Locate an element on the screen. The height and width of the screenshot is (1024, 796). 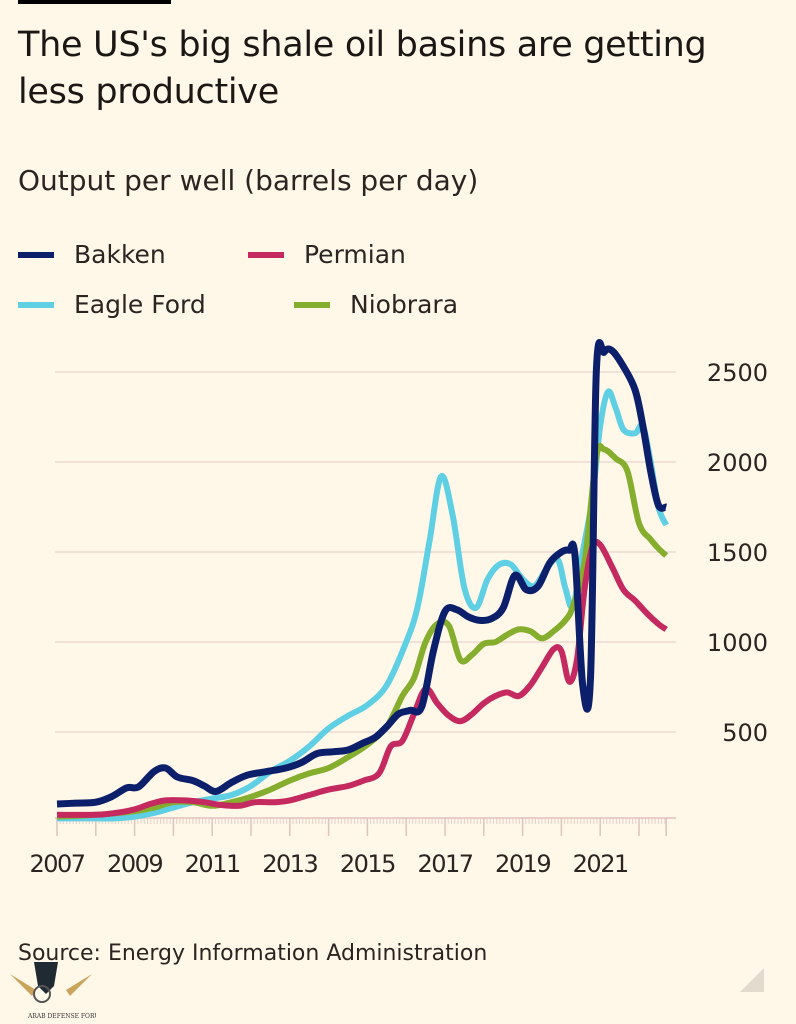
legend-label-bakken: Bakken is located at coordinates (120, 254).